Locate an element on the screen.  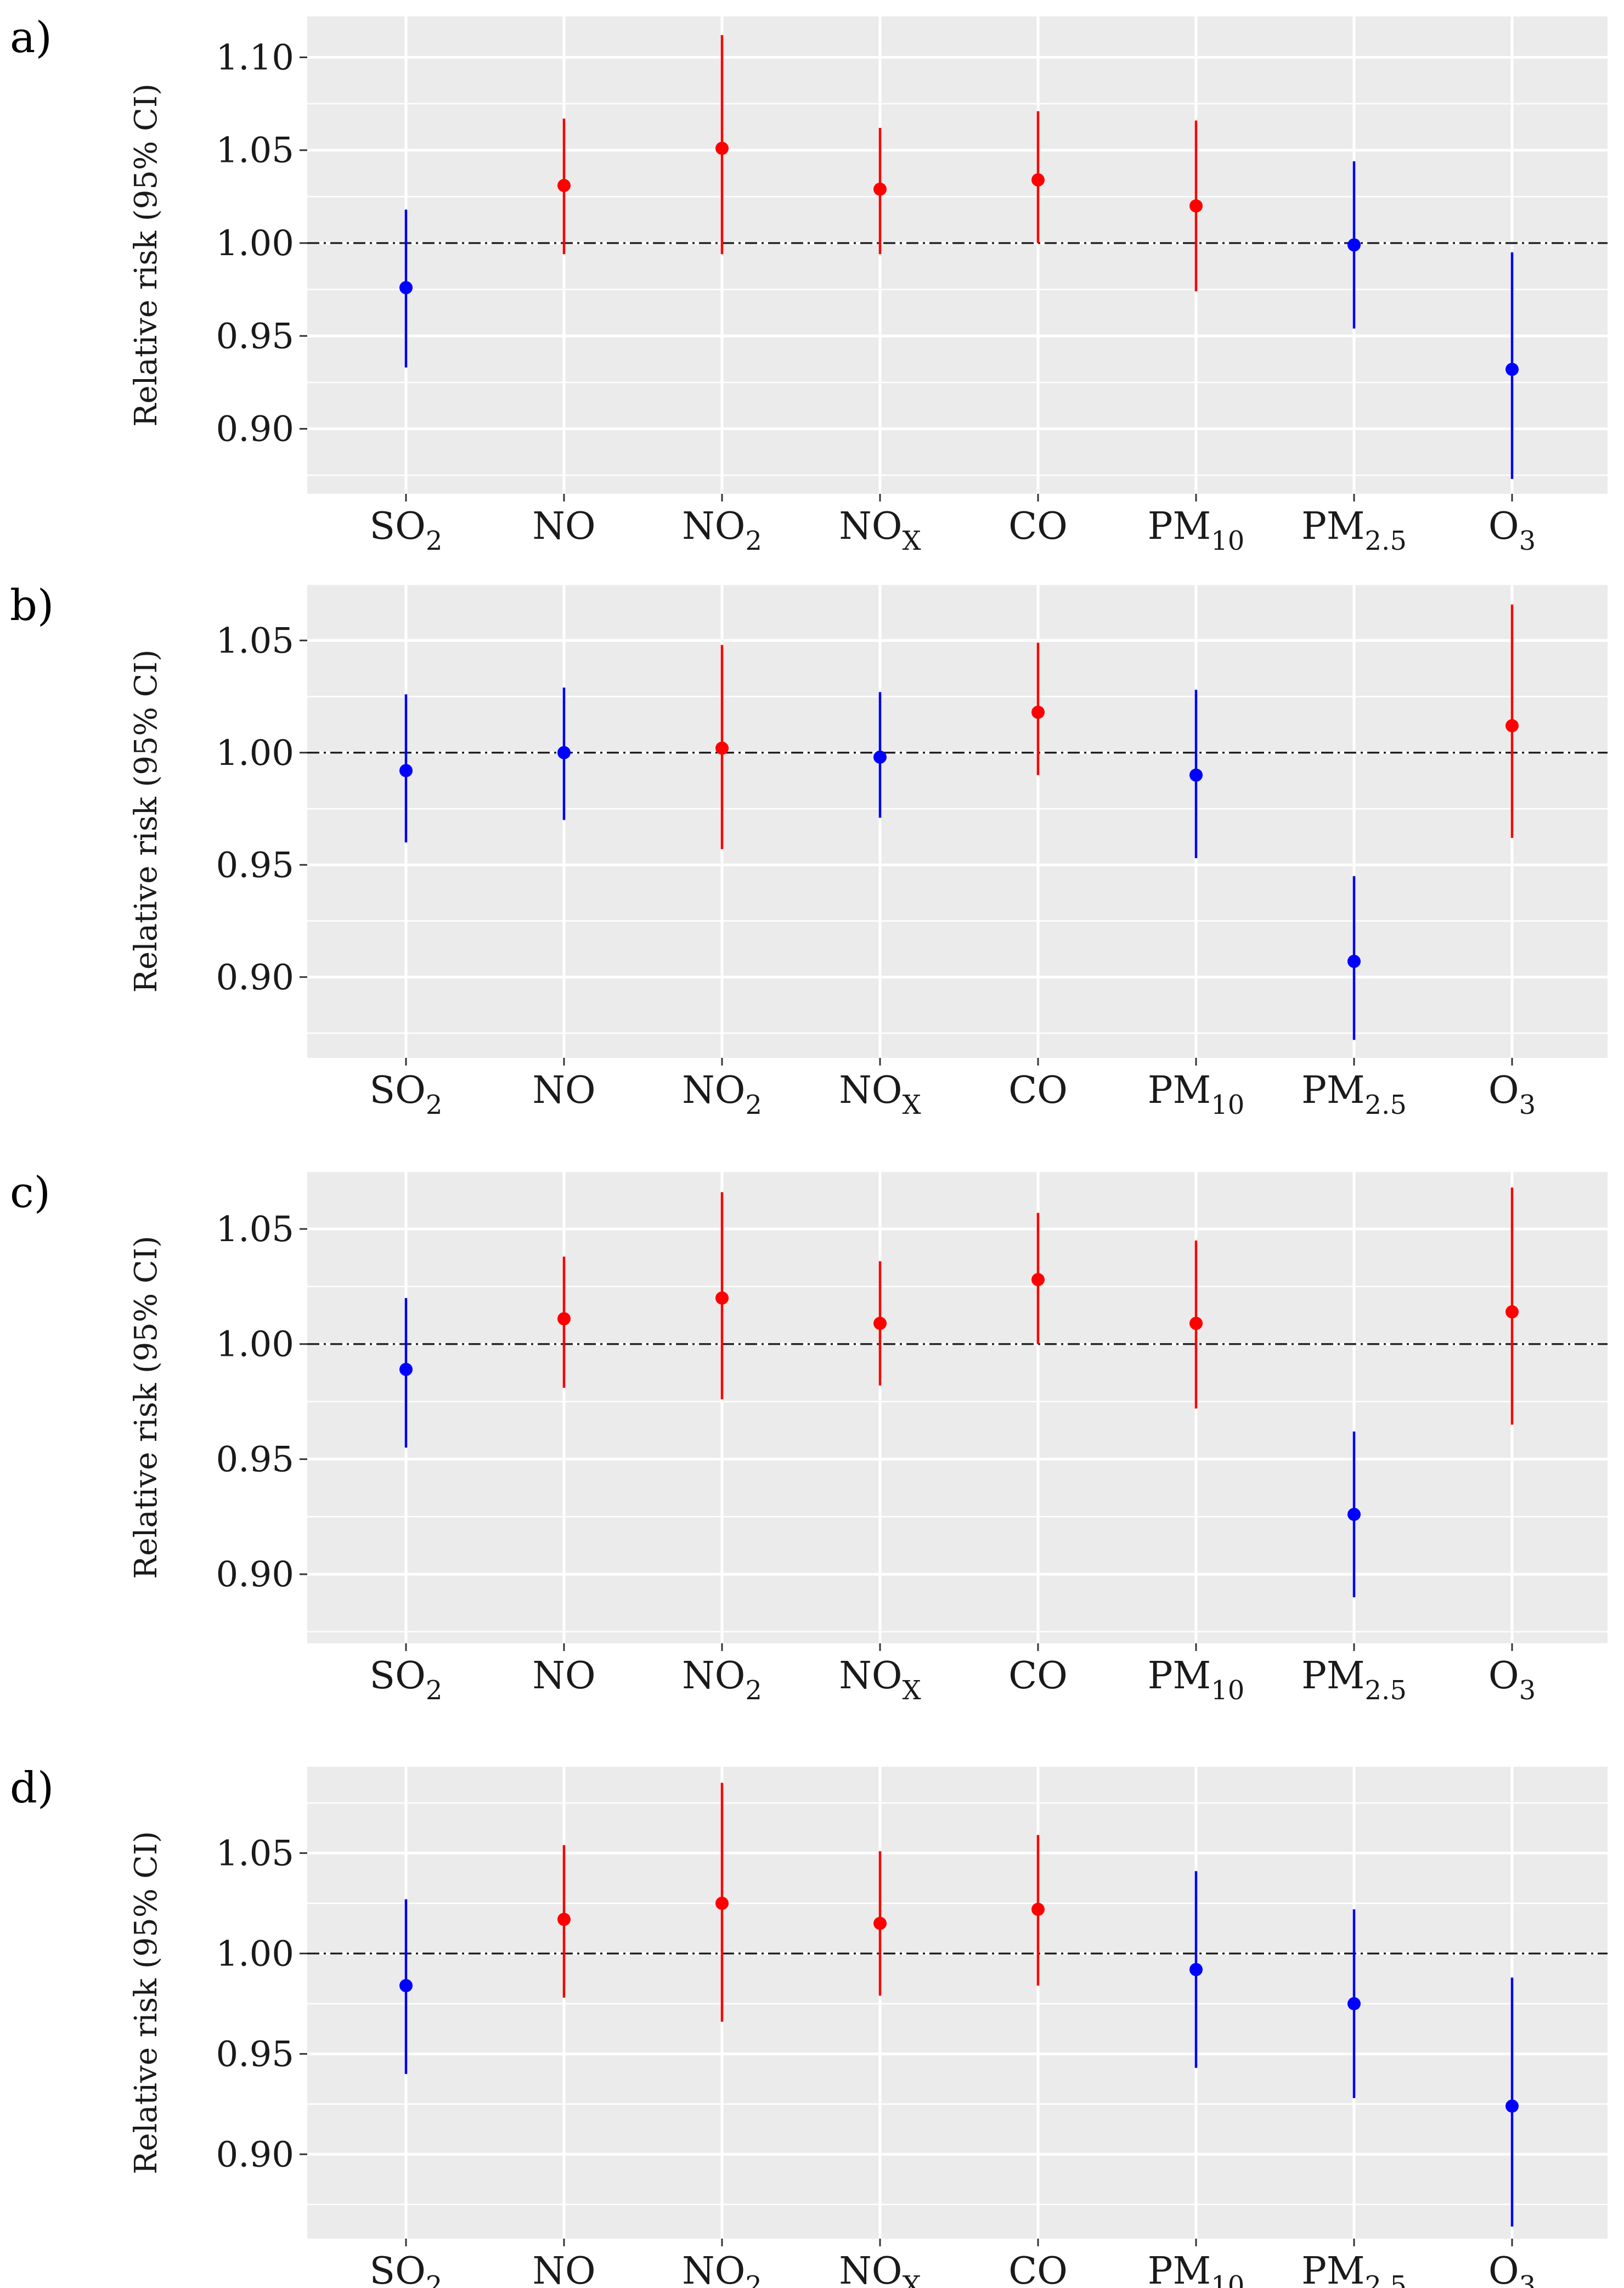
panel-label: d) is located at coordinates (32, 1788).